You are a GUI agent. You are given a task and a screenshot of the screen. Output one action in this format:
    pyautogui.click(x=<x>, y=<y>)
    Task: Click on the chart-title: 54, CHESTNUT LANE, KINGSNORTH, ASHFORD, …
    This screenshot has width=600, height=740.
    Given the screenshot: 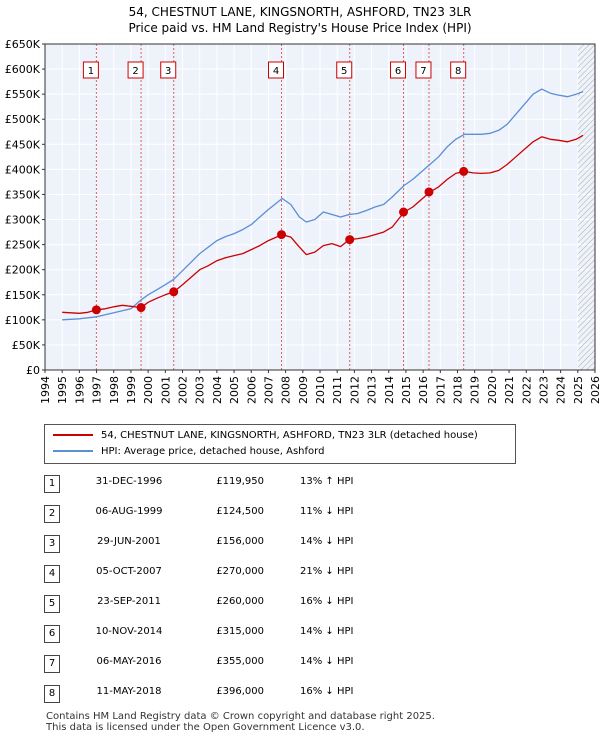 What is the action you would take?
    pyautogui.click(x=300, y=20)
    